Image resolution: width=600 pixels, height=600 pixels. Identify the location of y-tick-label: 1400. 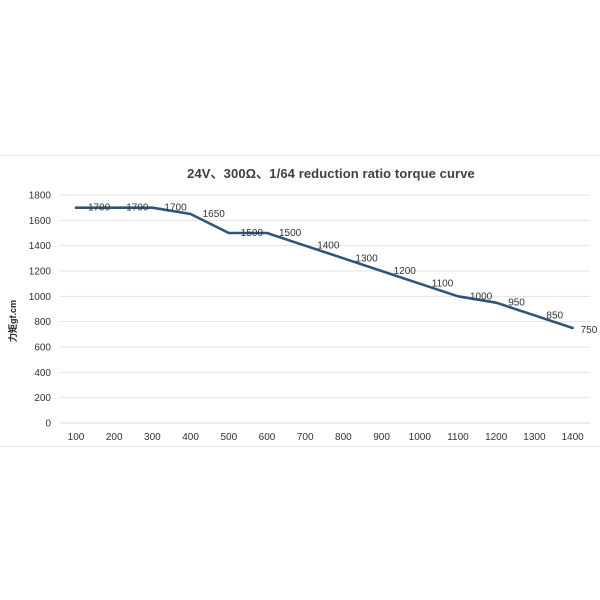
(40, 246).